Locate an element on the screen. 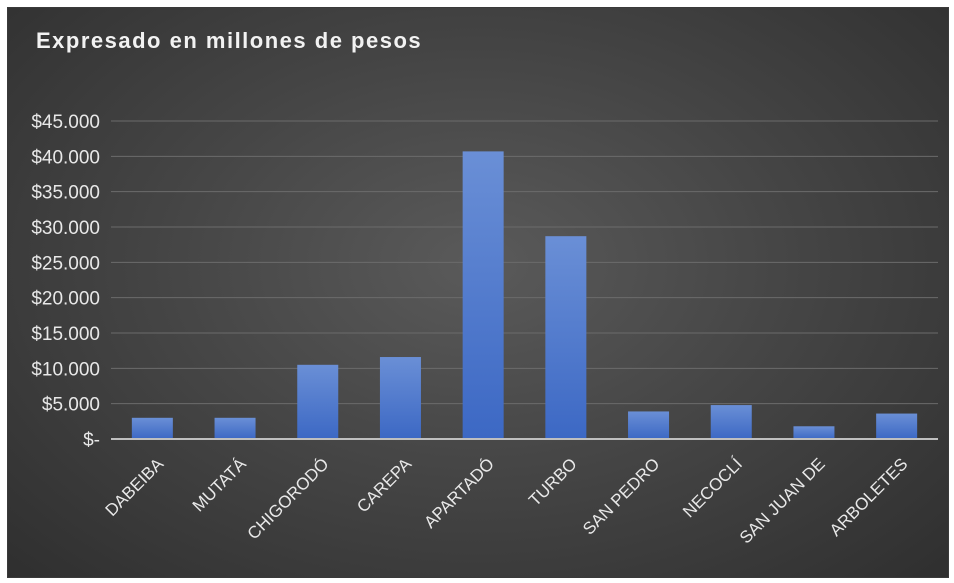 This screenshot has height=583, width=954. x-category-label: MUTATÁ is located at coordinates (220, 485).